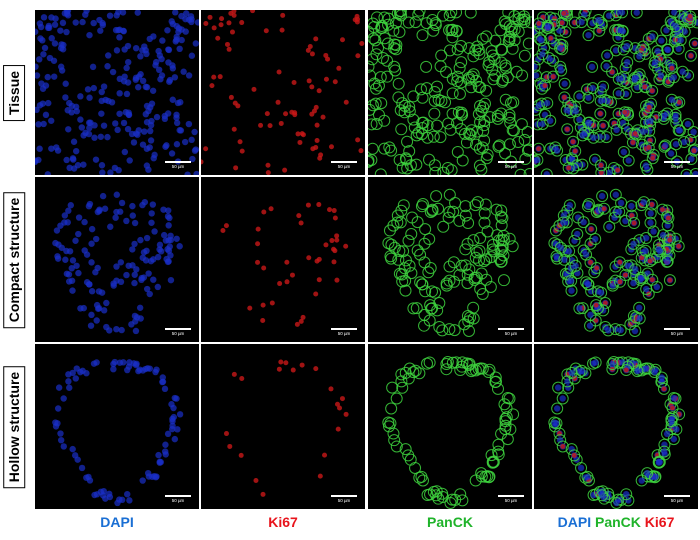 The height and width of the screenshot is (540, 700). What do you see at coordinates (283, 522) in the screenshot?
I see `column-label-ki67: Ki67` at bounding box center [283, 522].